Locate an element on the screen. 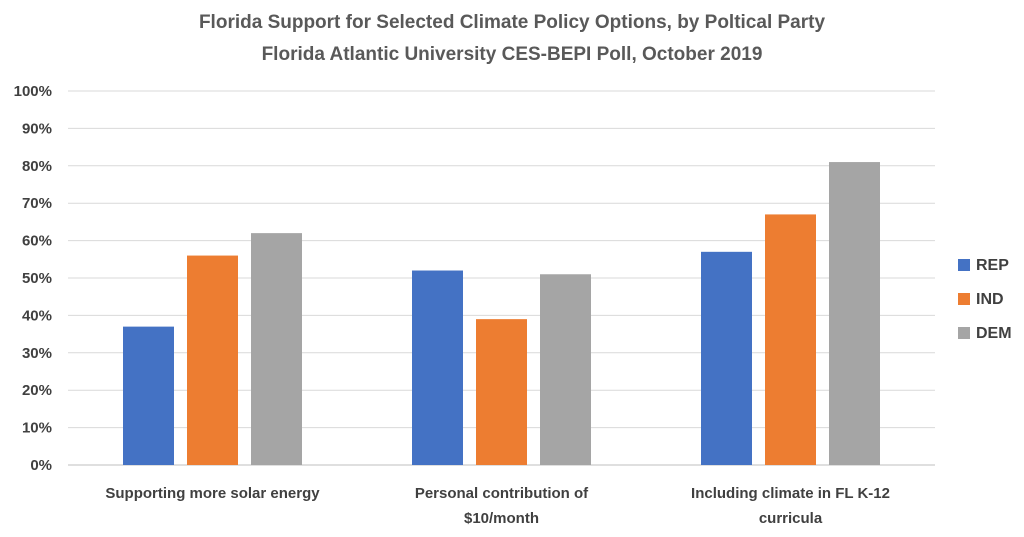  y-tick-label: 90% is located at coordinates (37, 128).